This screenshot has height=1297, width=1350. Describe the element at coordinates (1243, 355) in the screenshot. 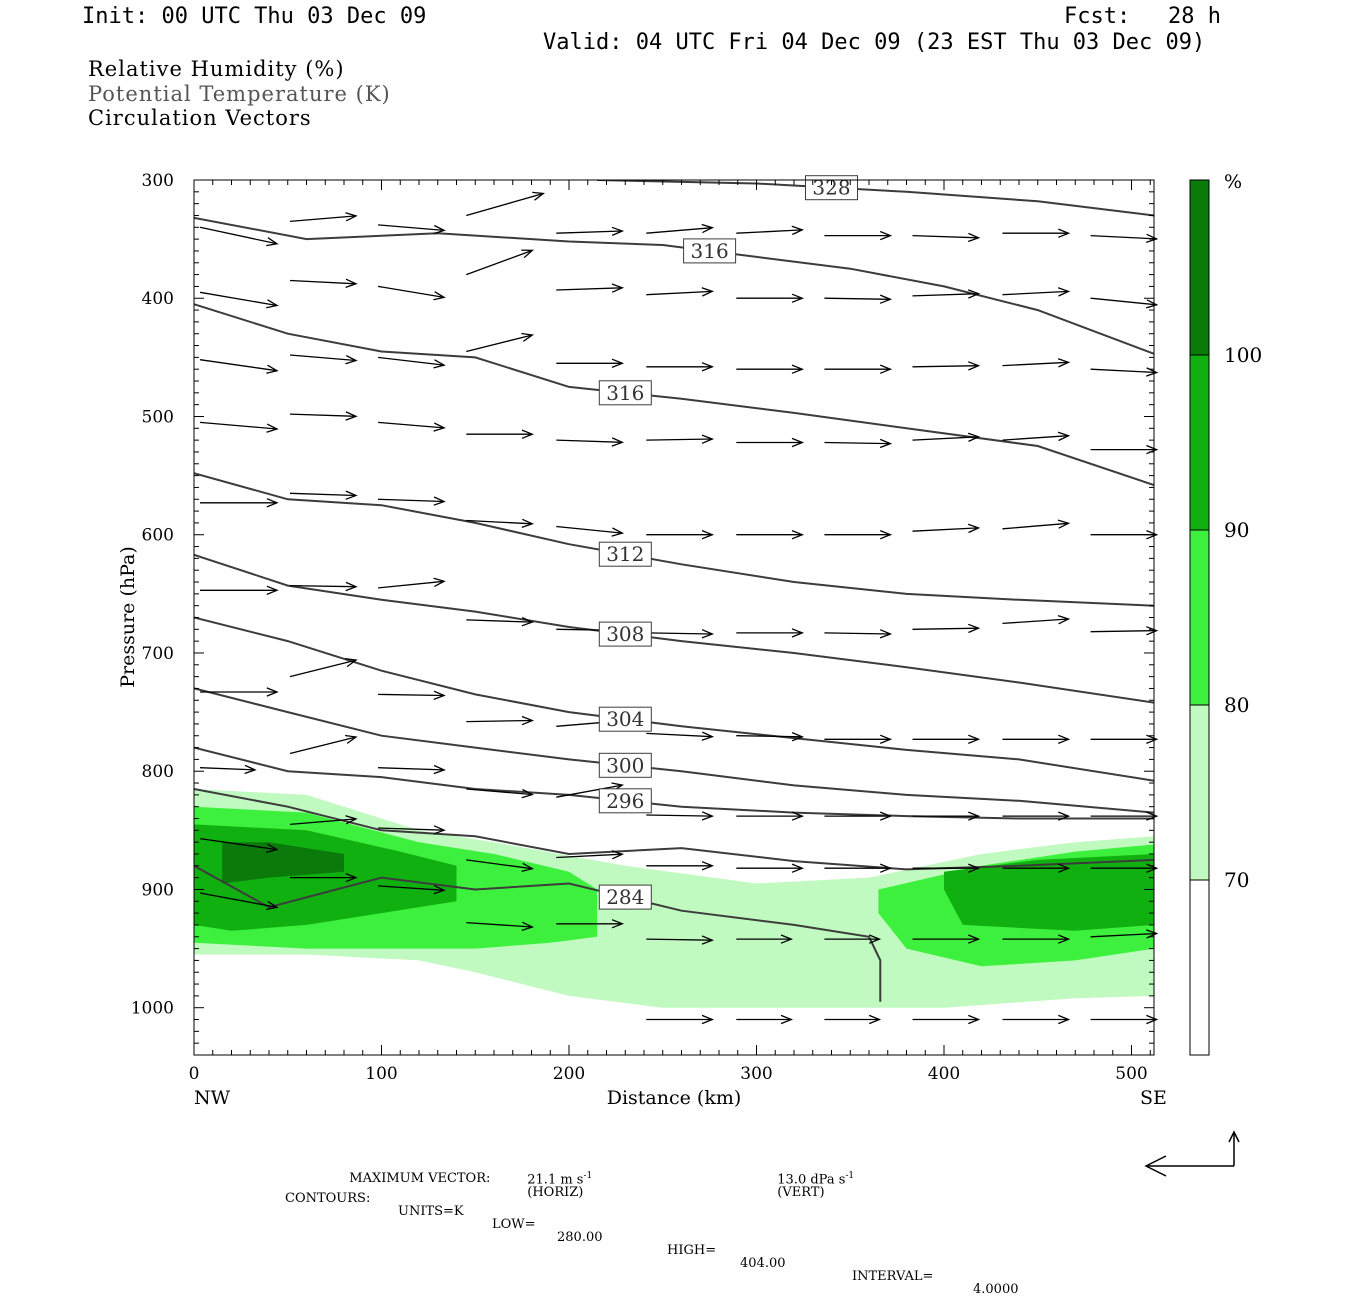

I see `colorbar-label-100: 100` at that location.